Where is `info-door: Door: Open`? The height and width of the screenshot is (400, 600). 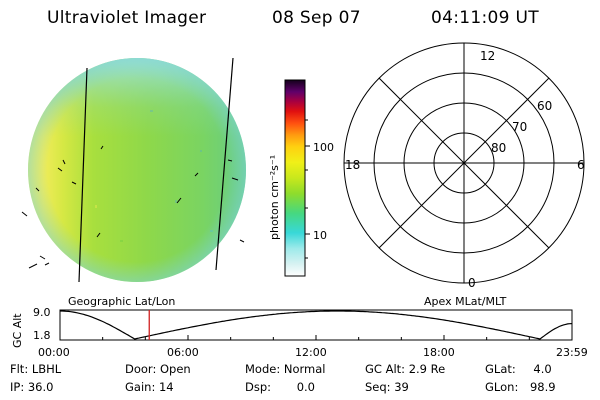 info-door: Door: Open is located at coordinates (158, 369).